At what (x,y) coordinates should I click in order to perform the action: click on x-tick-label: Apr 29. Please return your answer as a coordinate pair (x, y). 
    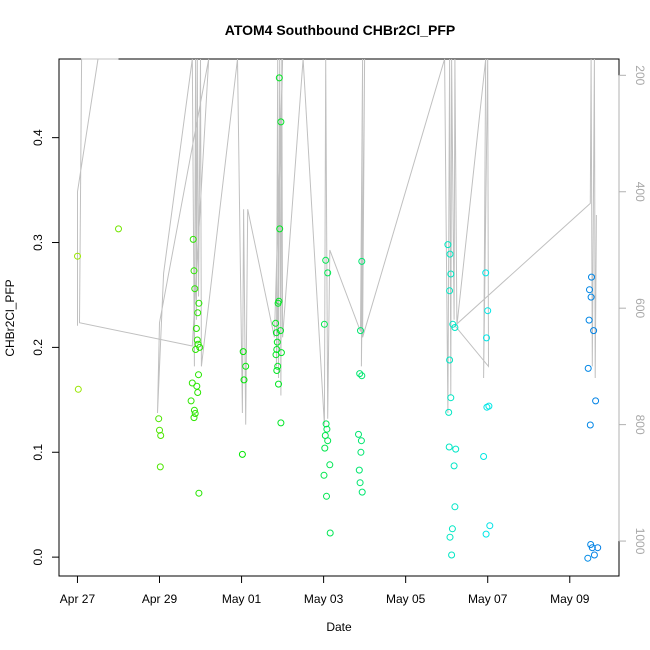
    Looking at the image, I should click on (160, 599).